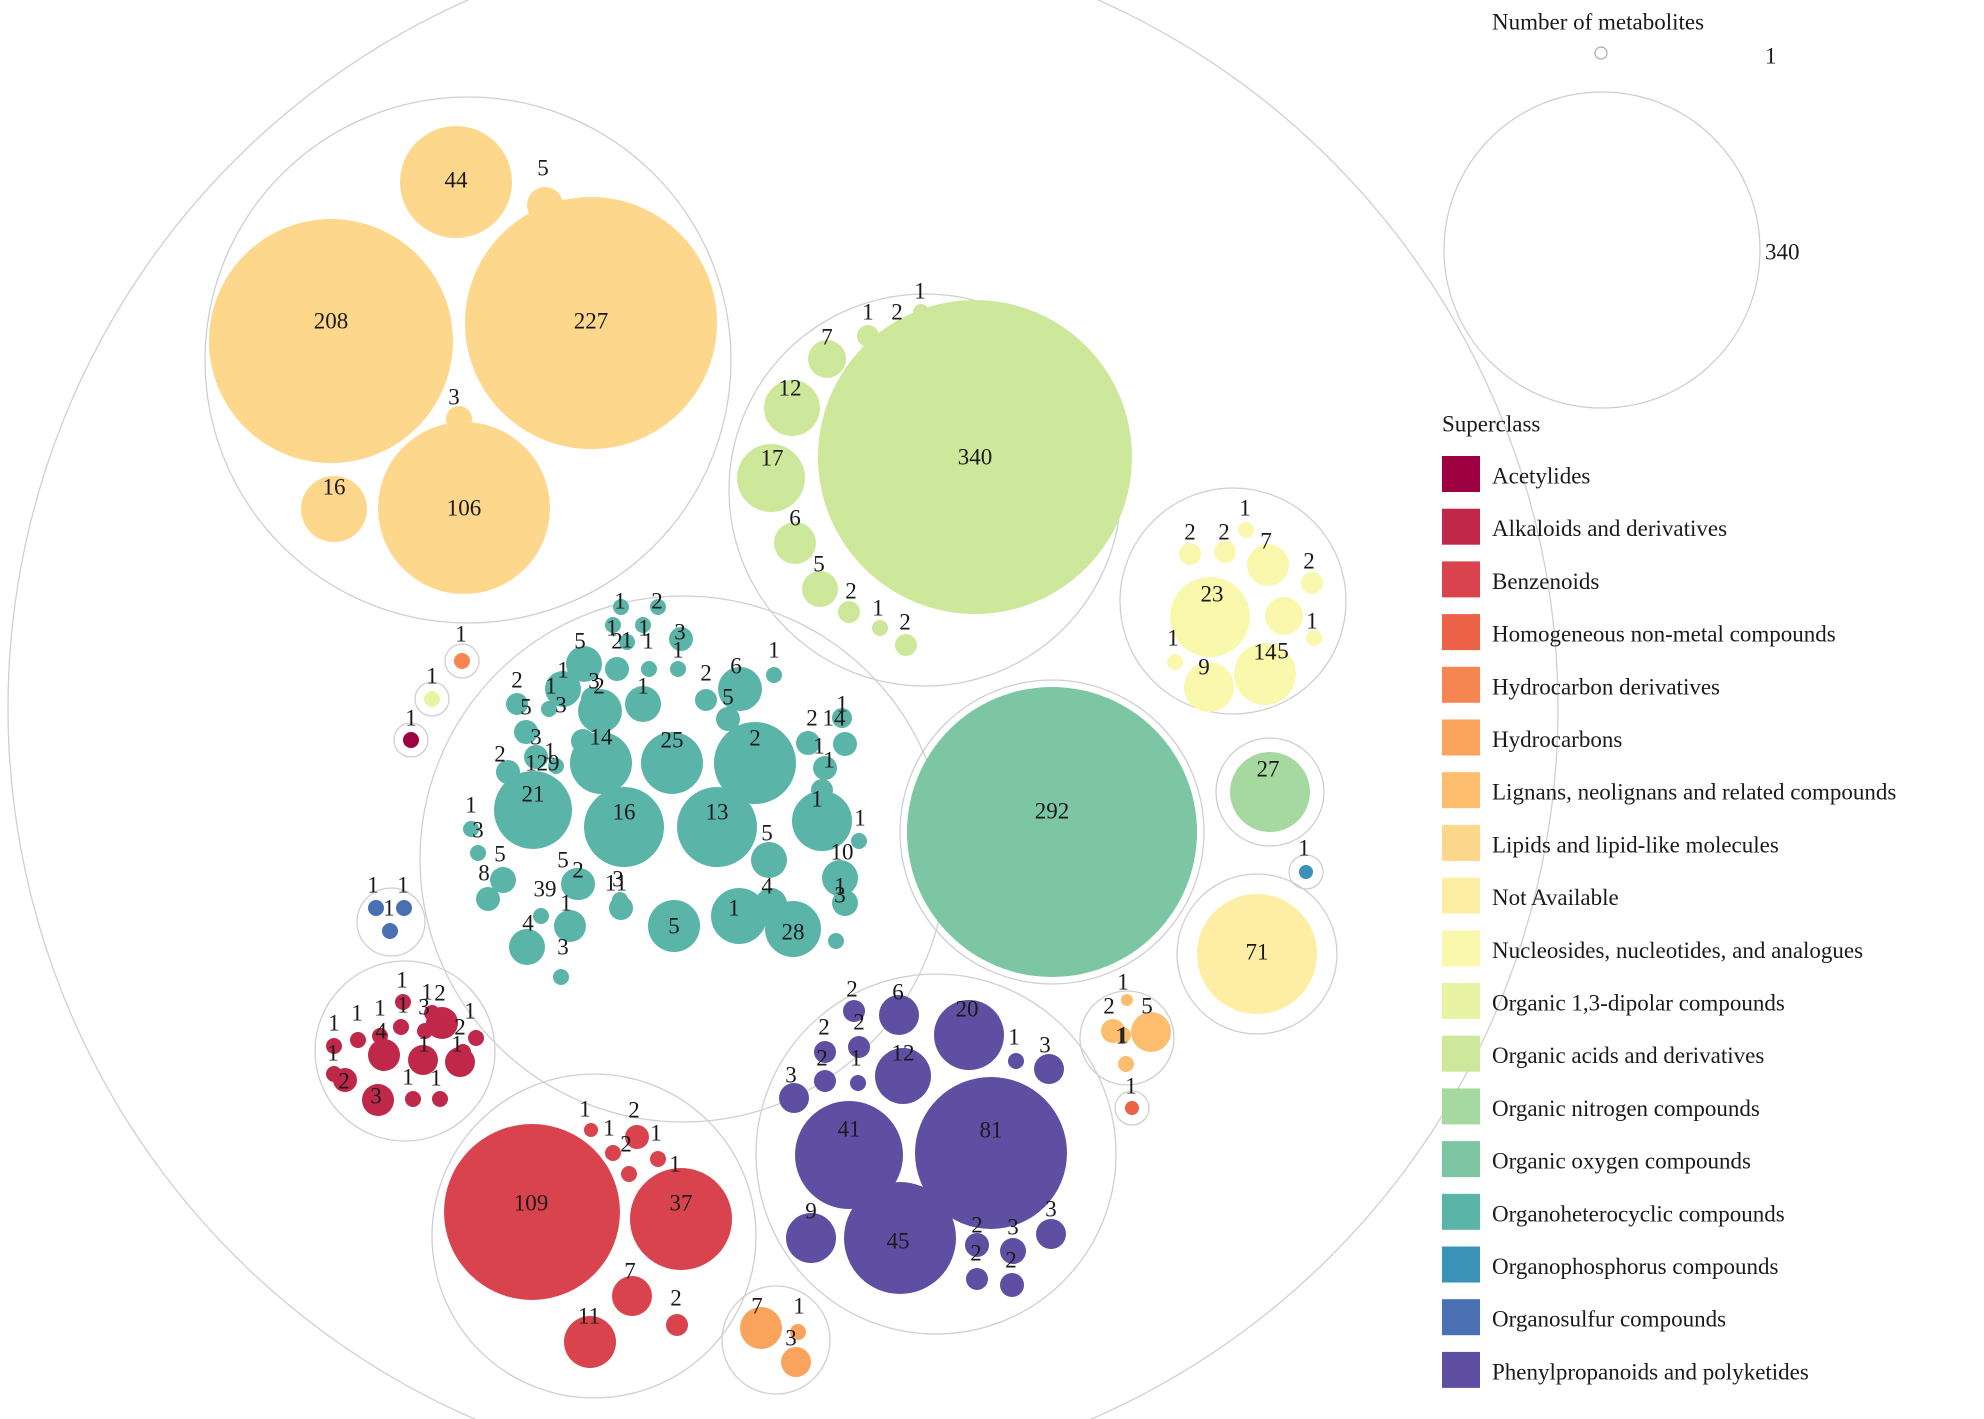  What do you see at coordinates (1628, 1055) in the screenshot?
I see `legend-label-organic-acids-and-derivatives: Organic acids and derivatives` at bounding box center [1628, 1055].